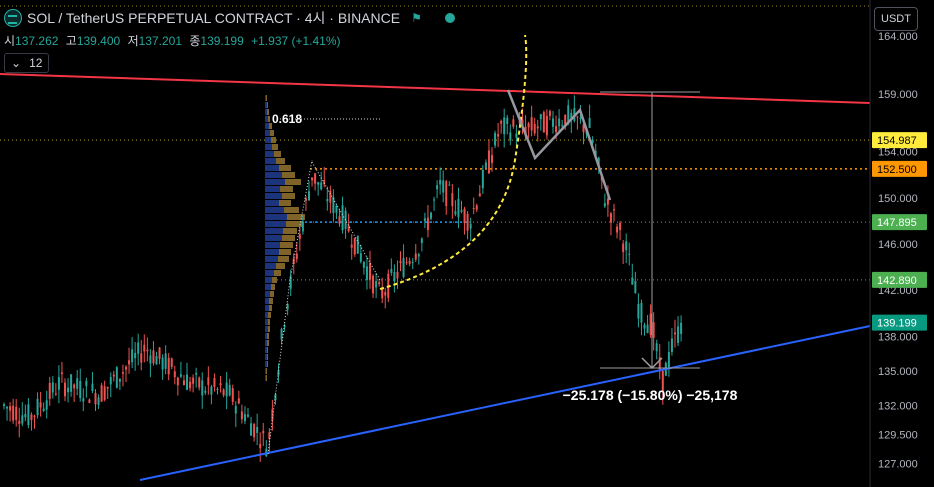 This screenshot has height=487, width=934. What do you see at coordinates (898, 337) in the screenshot?
I see `axis-tick-label: 138.000` at bounding box center [898, 337].